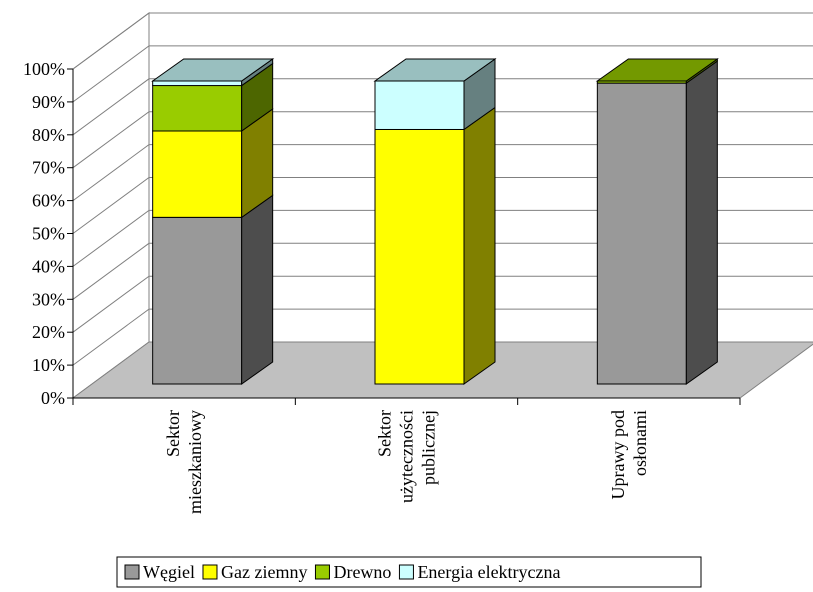 The height and width of the screenshot is (592, 813). Describe the element at coordinates (362, 572) in the screenshot. I see `legend-label: Drewno` at that location.